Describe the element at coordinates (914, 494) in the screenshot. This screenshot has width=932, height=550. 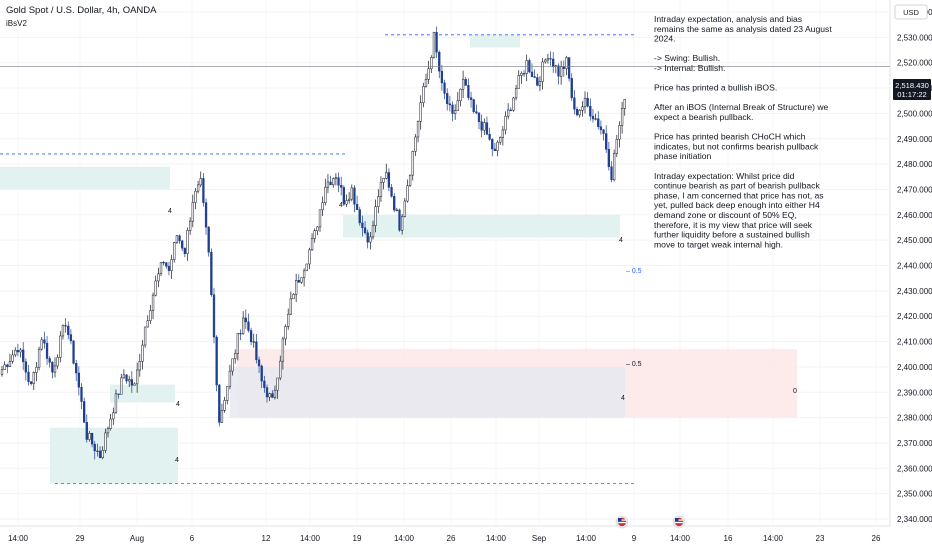
I see `price-tick-label: 2,350.000` at that location.